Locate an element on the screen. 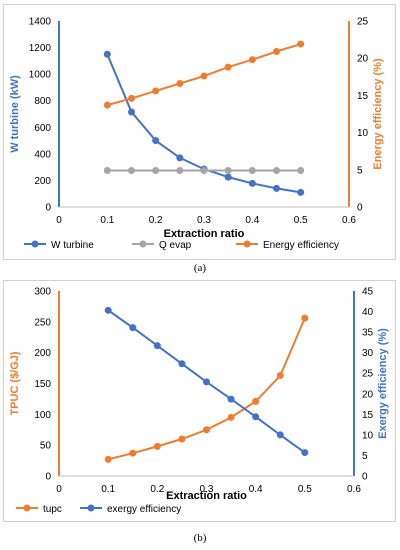 Image resolution: width=400 pixels, height=550 pixels. panel-a-caption: (a) is located at coordinates (200, 268).